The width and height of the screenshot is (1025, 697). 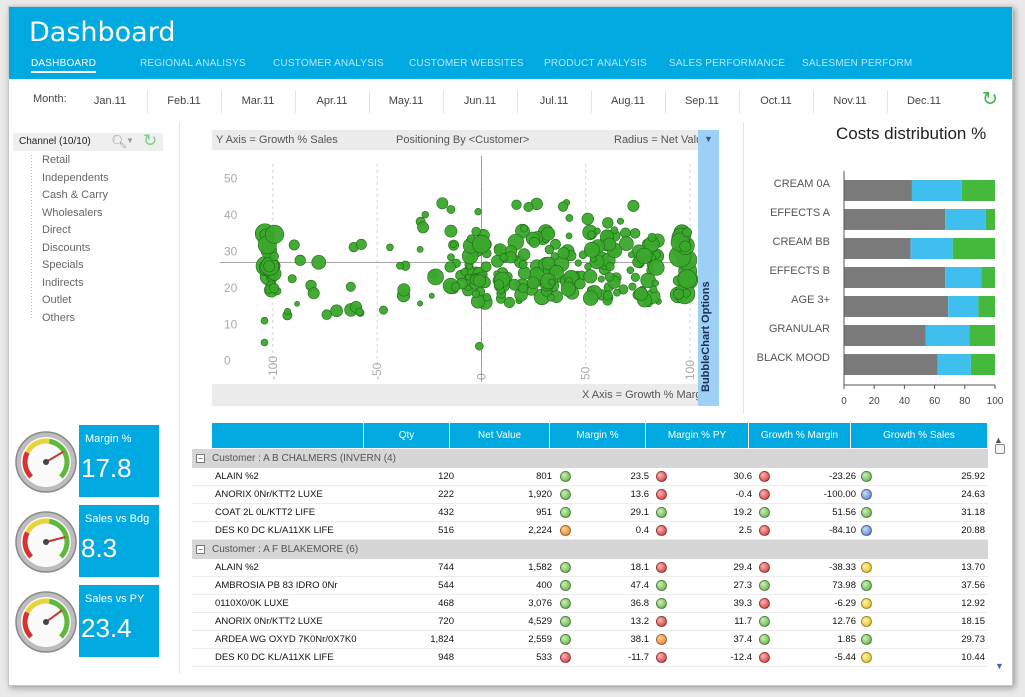 I want to click on tab-3: CUSTOMER WEBSITES, so click(x=466, y=63).